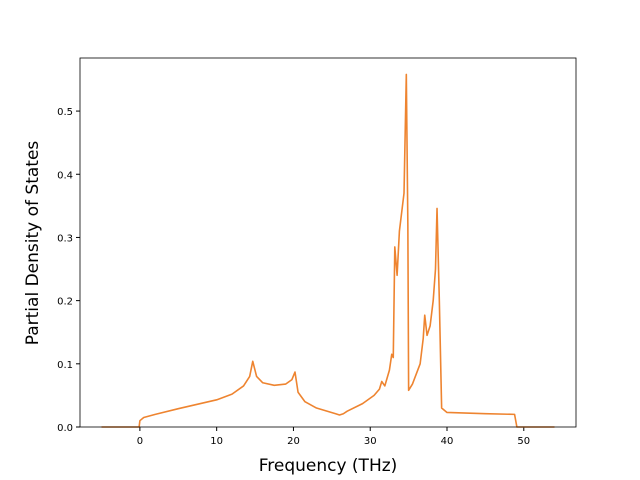 Image resolution: width=640 pixels, height=480 pixels. What do you see at coordinates (370, 441) in the screenshot?
I see `x-tick-label: 30` at bounding box center [370, 441].